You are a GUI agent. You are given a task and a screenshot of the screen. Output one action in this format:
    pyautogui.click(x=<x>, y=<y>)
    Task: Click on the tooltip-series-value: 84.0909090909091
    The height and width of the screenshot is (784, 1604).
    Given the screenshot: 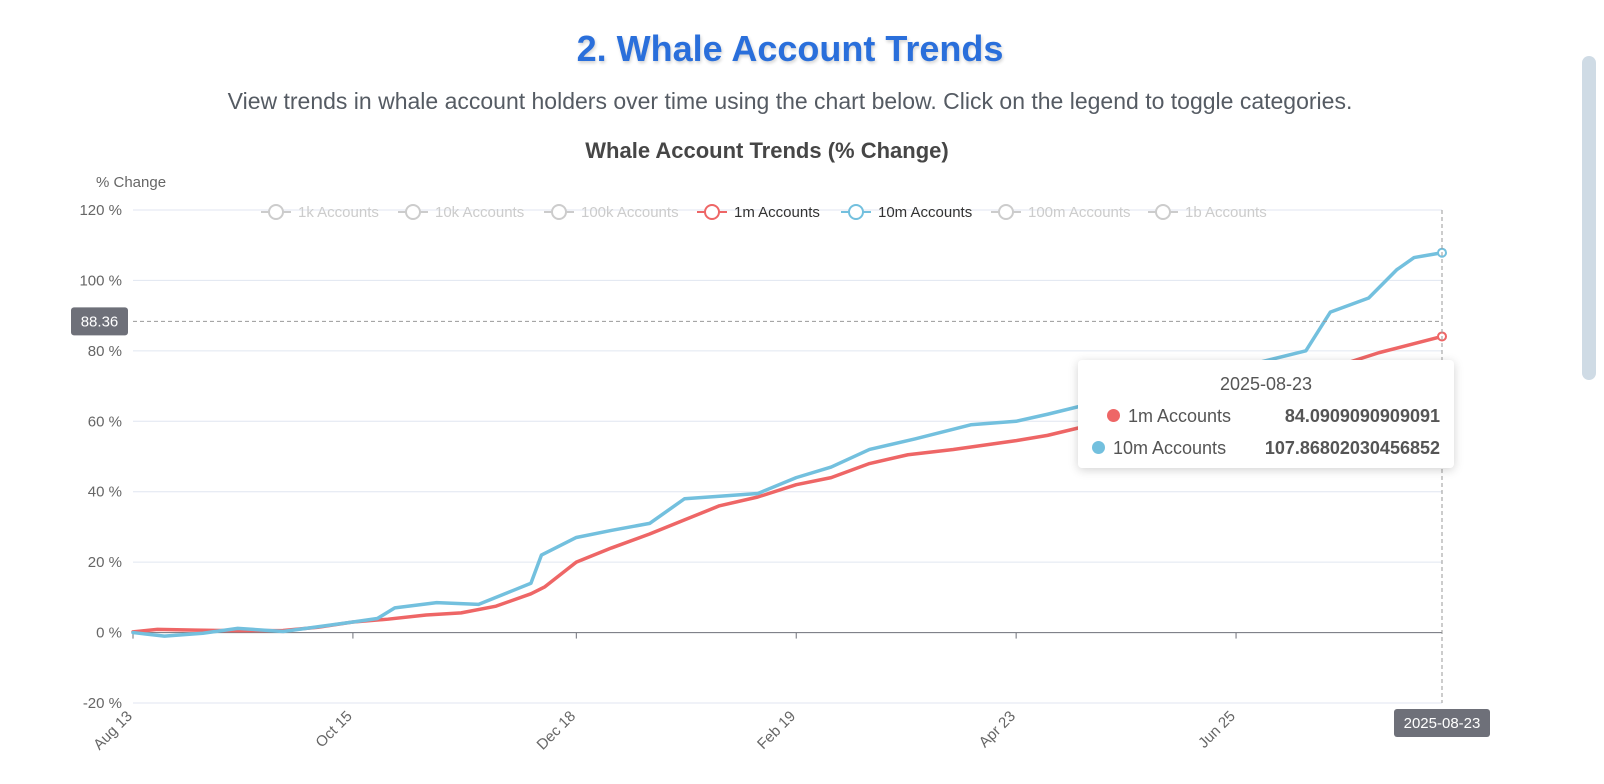 What is the action you would take?
    pyautogui.click(x=1362, y=416)
    